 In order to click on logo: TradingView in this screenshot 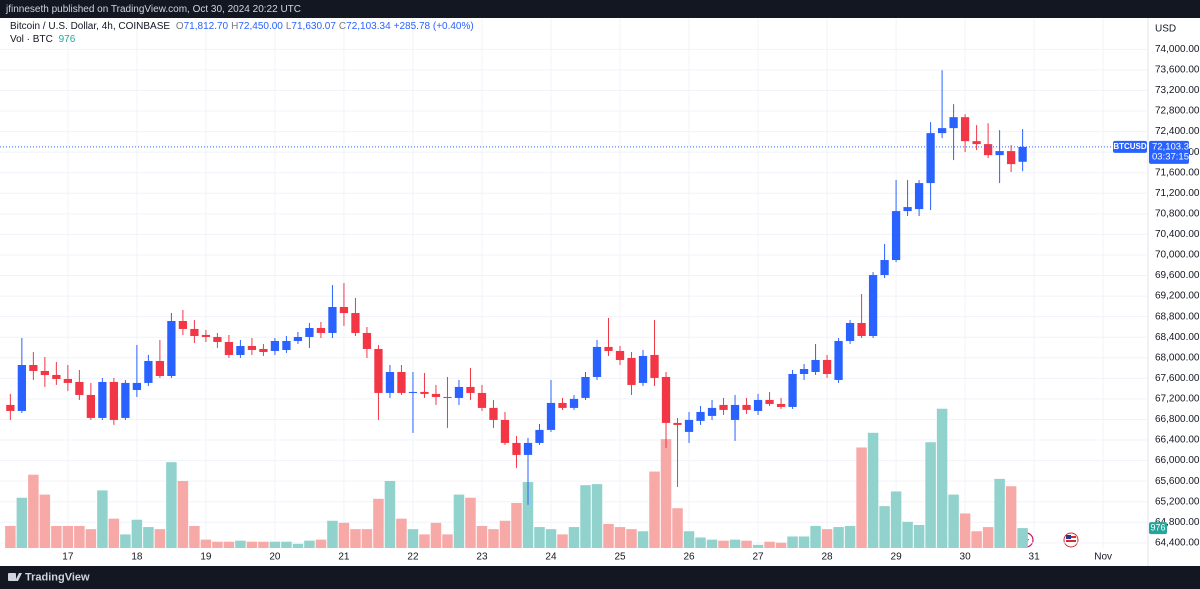, I will do `click(57, 577)`.